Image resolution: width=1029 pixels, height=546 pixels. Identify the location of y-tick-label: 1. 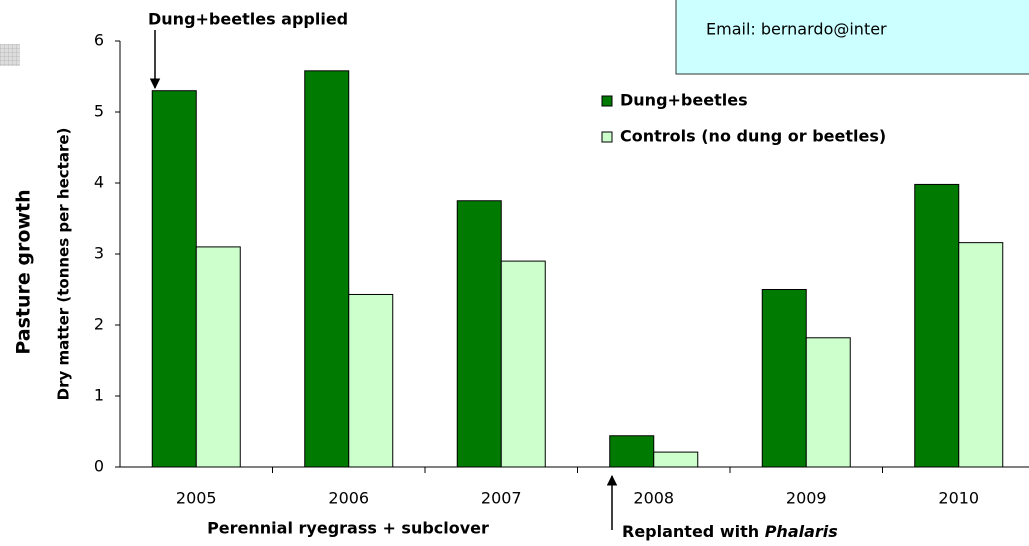
(99, 395).